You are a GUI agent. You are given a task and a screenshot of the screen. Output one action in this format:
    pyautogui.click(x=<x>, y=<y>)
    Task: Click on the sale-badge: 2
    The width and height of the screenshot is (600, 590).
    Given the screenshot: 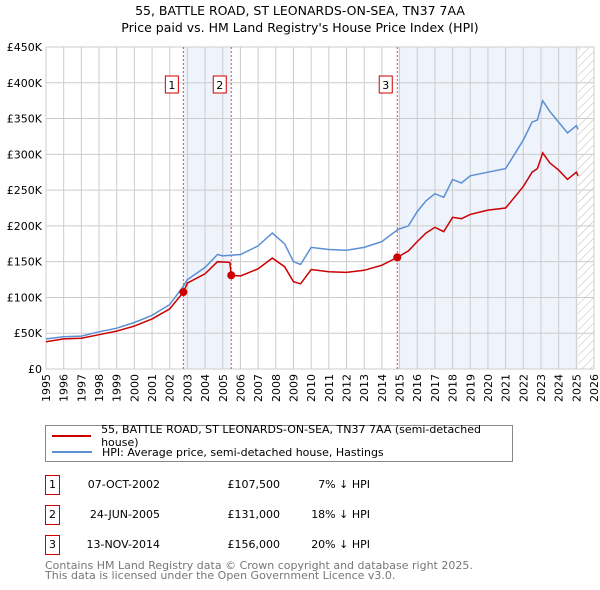 What is the action you would take?
    pyautogui.click(x=52, y=515)
    